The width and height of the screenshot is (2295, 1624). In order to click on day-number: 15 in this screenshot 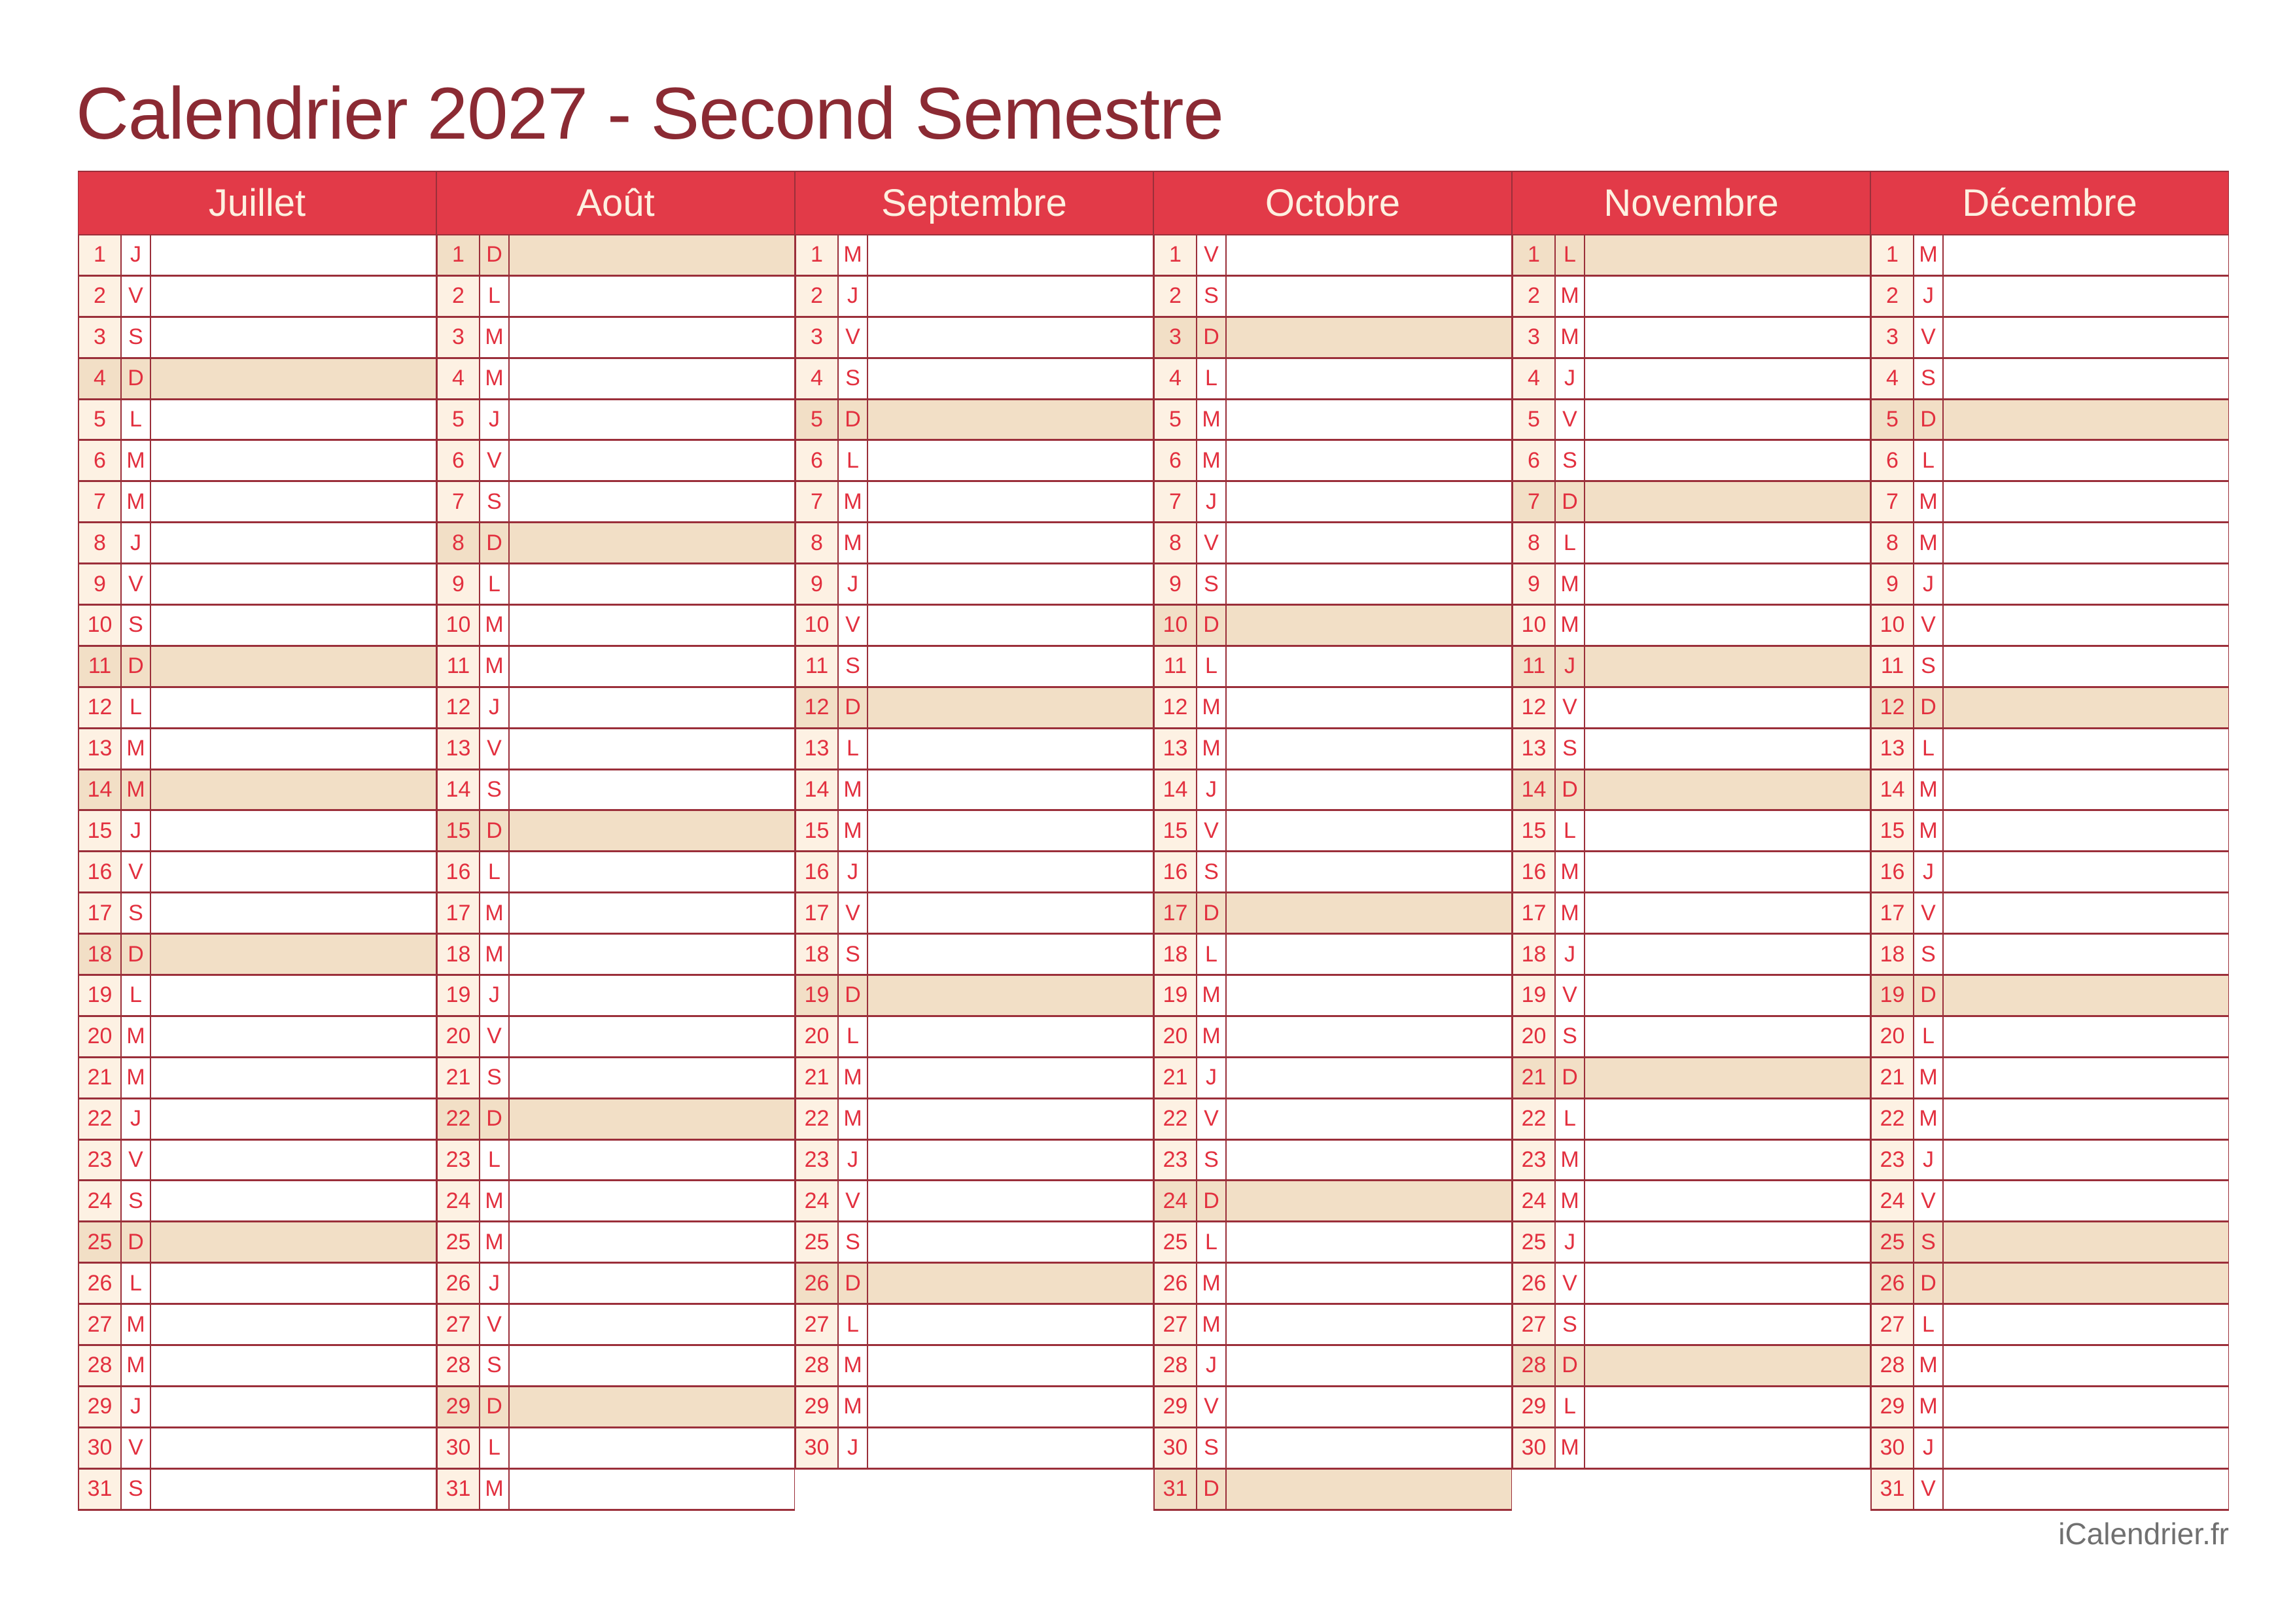, I will do `click(459, 831)`.